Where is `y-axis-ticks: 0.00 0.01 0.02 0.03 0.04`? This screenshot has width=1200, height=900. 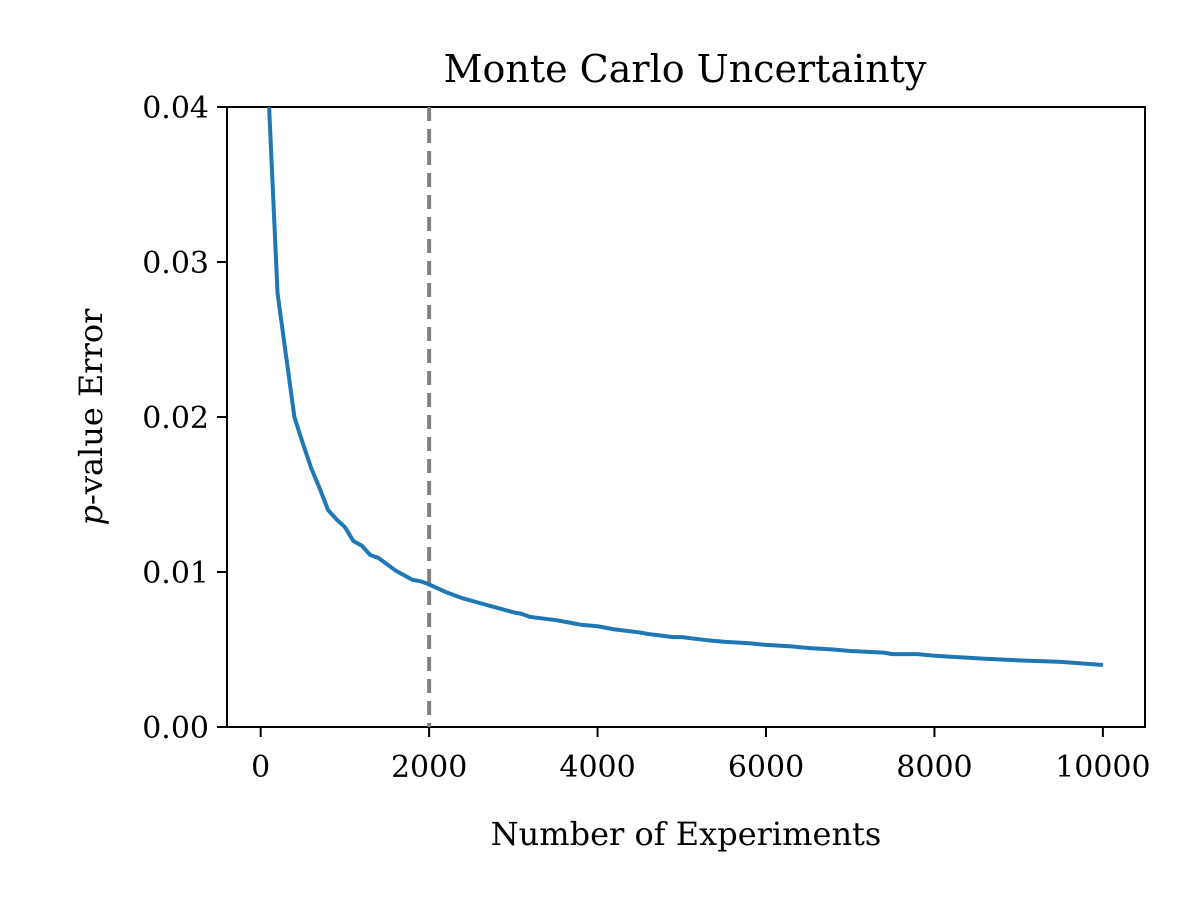 y-axis-ticks: 0.00 0.01 0.02 0.03 0.04 is located at coordinates (184, 418).